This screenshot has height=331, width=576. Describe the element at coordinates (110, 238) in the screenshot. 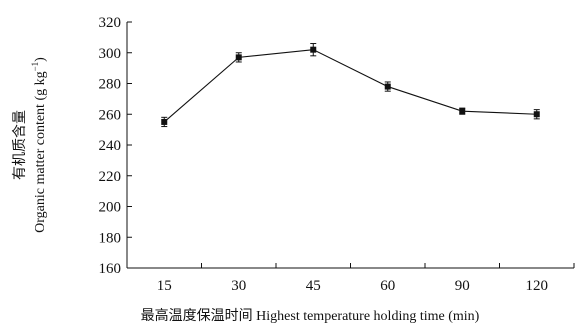

I see `y-tick-label: 180` at that location.